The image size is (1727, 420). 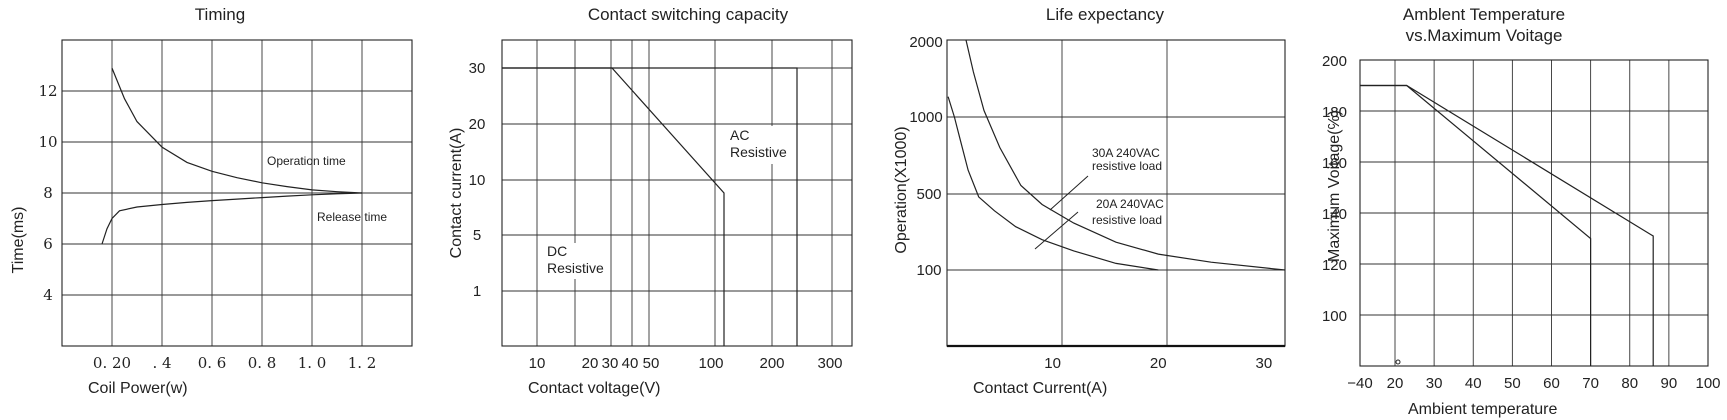 I want to click on y-tick-label: 20, so click(x=477, y=124).